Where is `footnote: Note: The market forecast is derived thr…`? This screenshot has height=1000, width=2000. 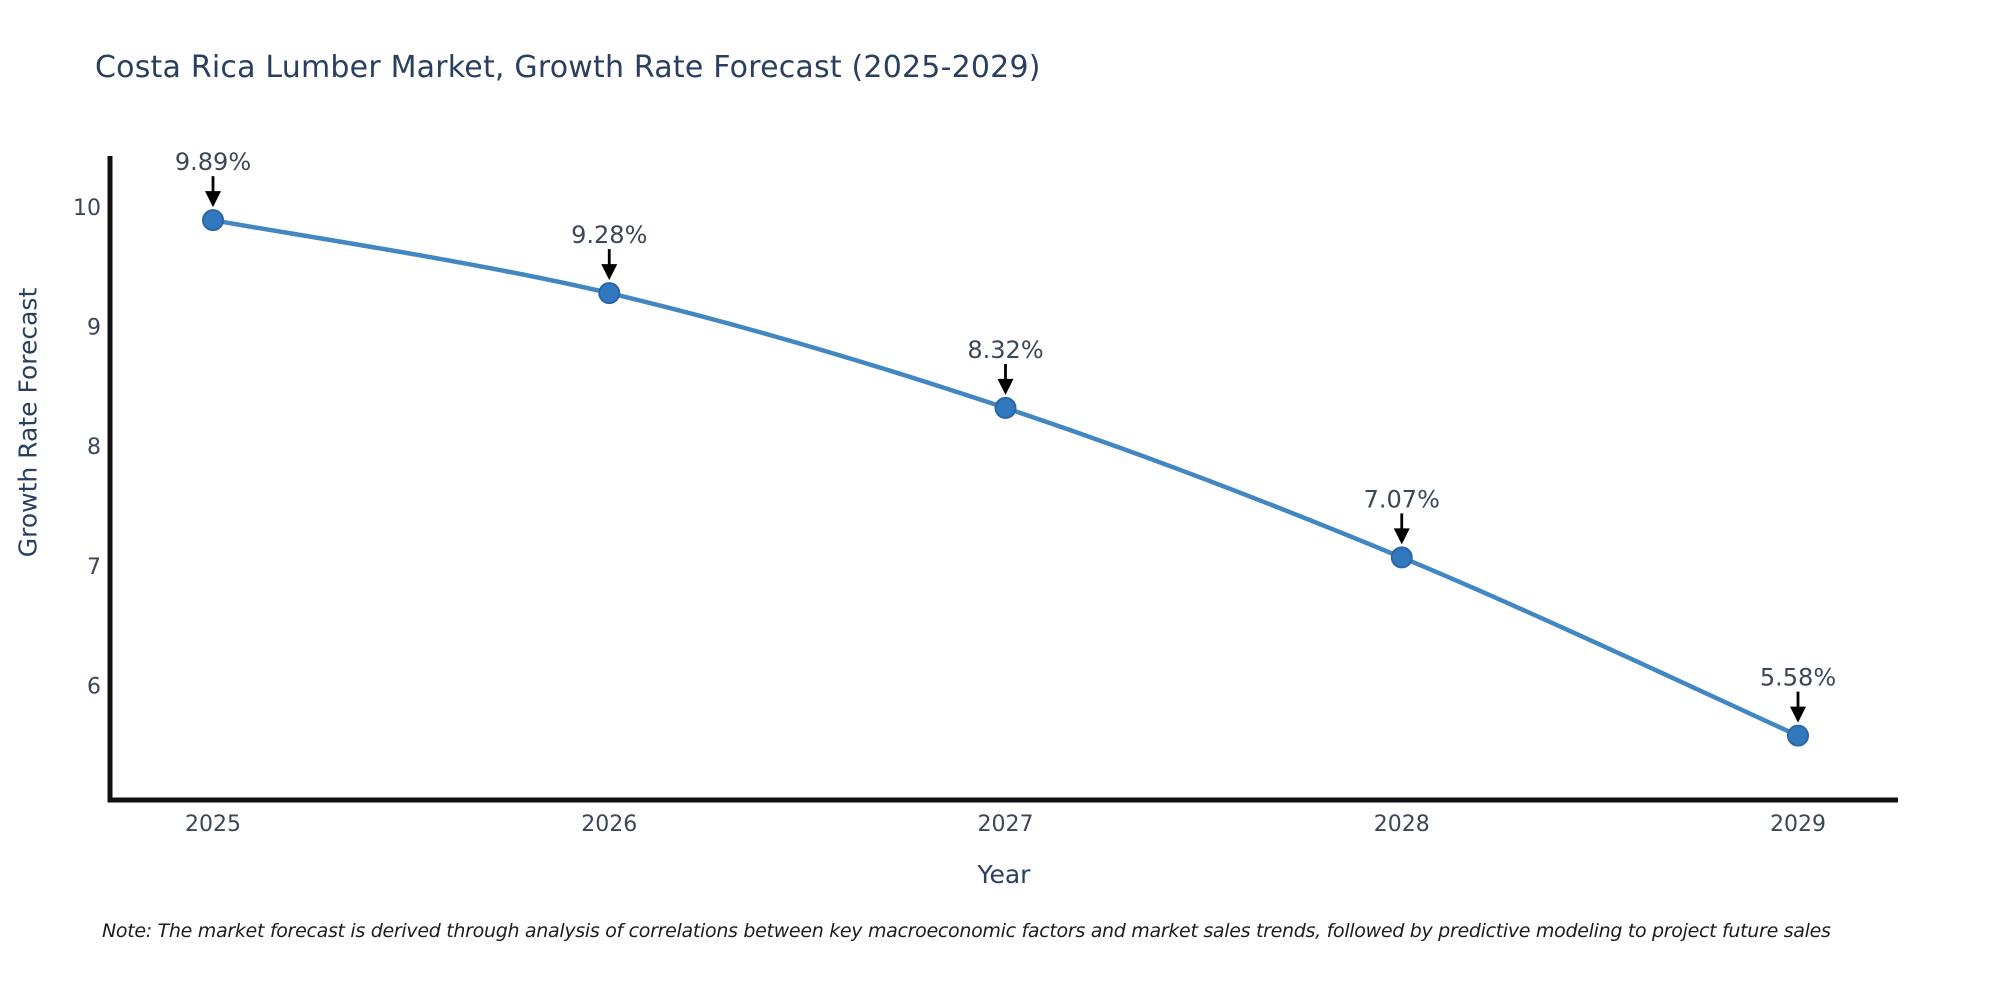
footnote: Note: The market forecast is derived thr… is located at coordinates (966, 931).